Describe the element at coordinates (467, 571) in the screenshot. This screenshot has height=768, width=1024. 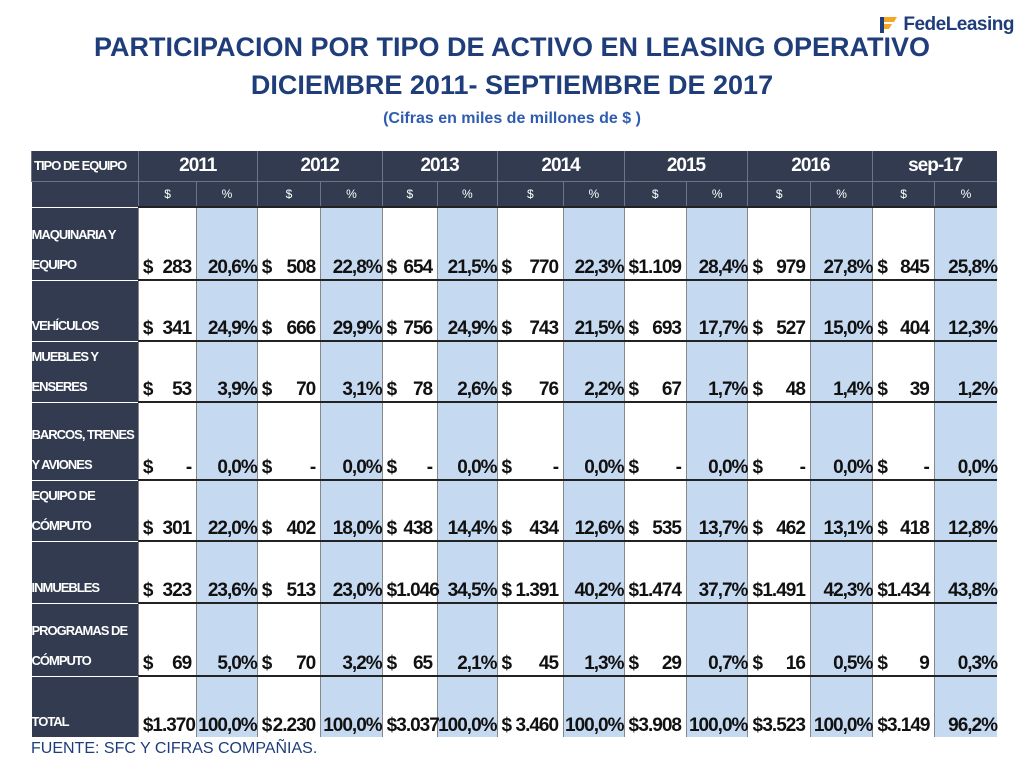
I see `percent-cell: 34,5%` at that location.